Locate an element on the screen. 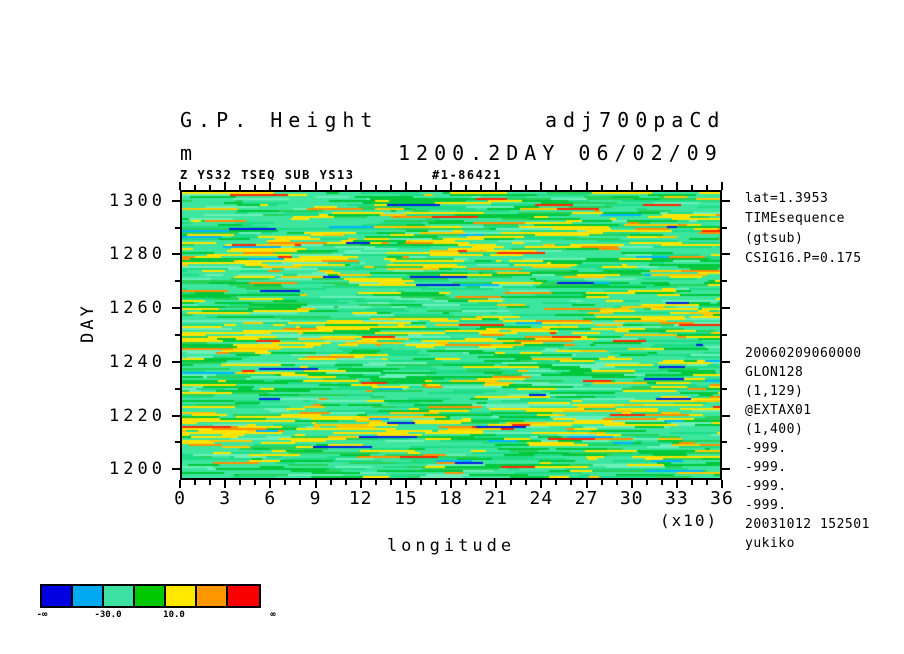 The height and width of the screenshot is (654, 904). y-tick-label: 1220 is located at coordinates (137, 415).